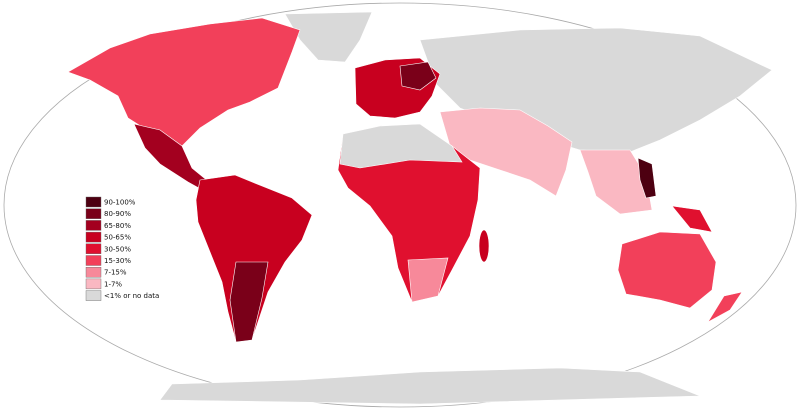  What do you see at coordinates (131, 296) in the screenshot?
I see `legend-label: <1% or no data` at bounding box center [131, 296].